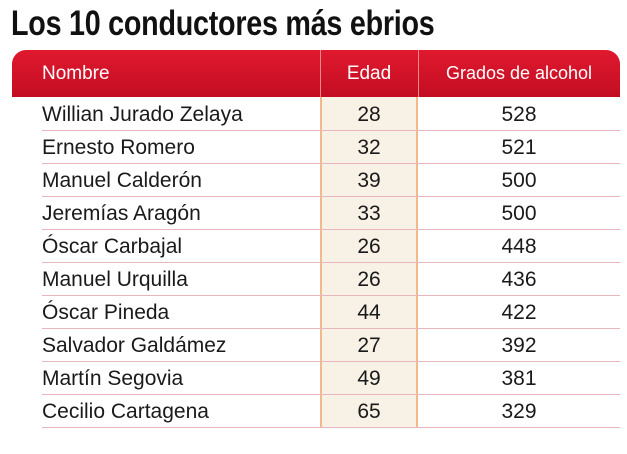  I want to click on name-cell: Salvador Galdámez, so click(134, 345).